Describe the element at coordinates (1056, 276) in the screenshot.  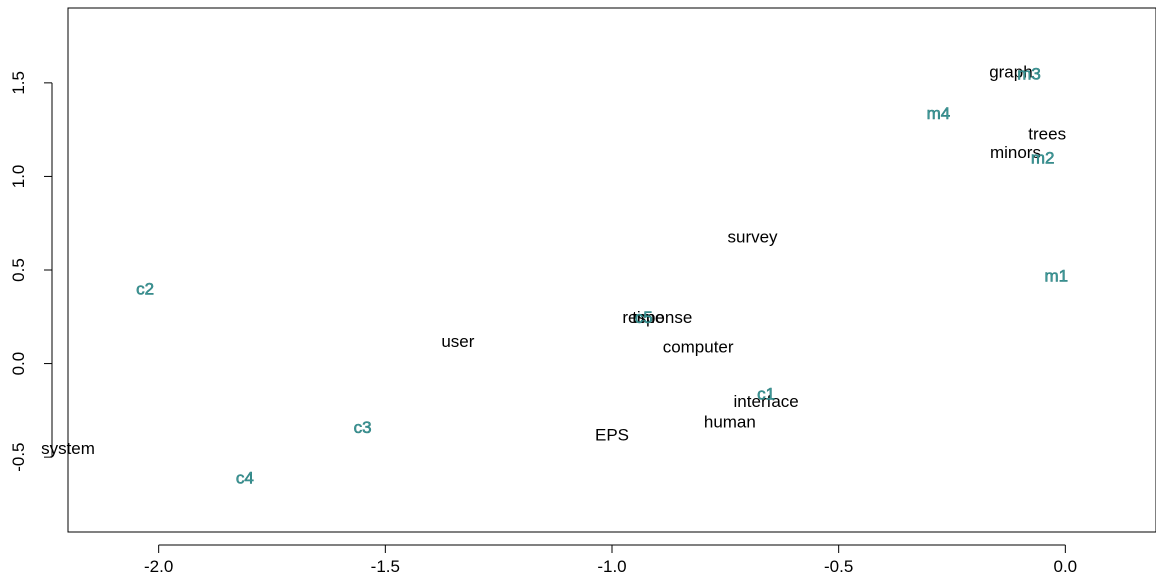
I see `document-label: m1` at that location.